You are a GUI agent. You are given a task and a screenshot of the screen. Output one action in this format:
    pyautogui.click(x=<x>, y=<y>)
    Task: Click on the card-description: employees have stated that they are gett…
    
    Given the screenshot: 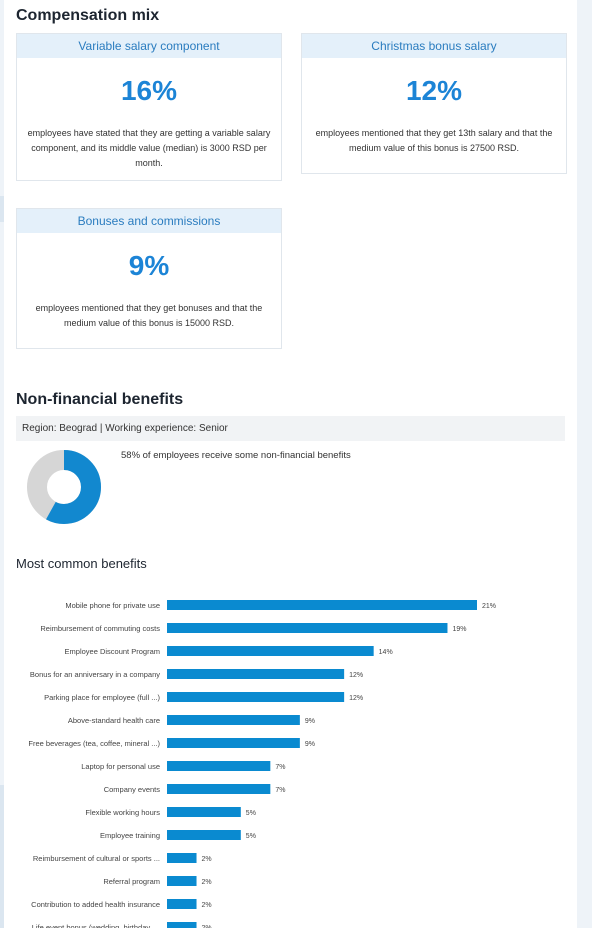 What is the action you would take?
    pyautogui.click(x=149, y=148)
    